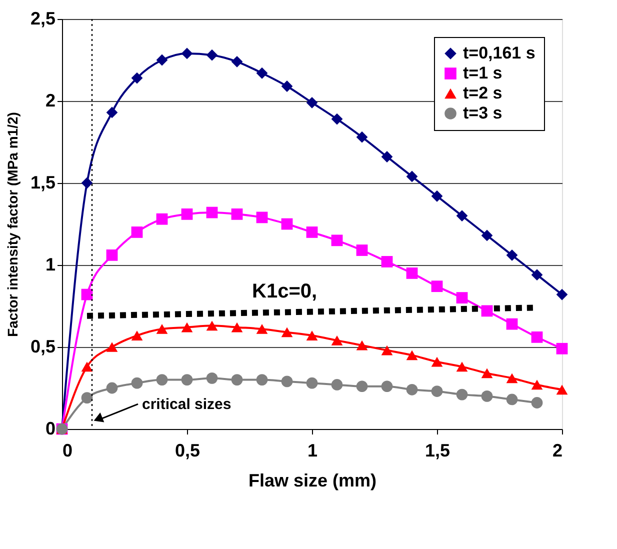 The height and width of the screenshot is (549, 617). I want to click on x-axis-title: Flaw size (mm), so click(312, 480).